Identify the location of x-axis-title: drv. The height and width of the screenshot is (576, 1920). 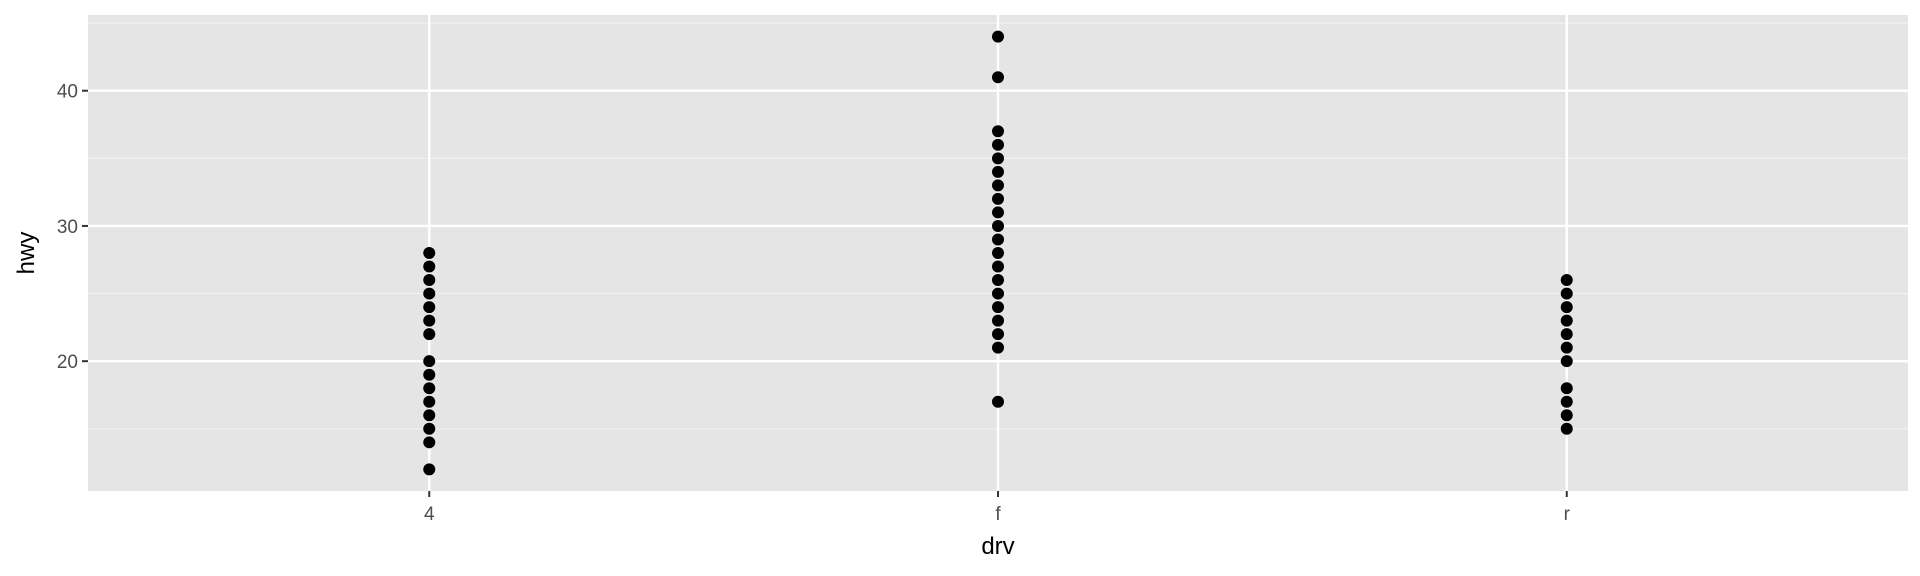
(997, 546).